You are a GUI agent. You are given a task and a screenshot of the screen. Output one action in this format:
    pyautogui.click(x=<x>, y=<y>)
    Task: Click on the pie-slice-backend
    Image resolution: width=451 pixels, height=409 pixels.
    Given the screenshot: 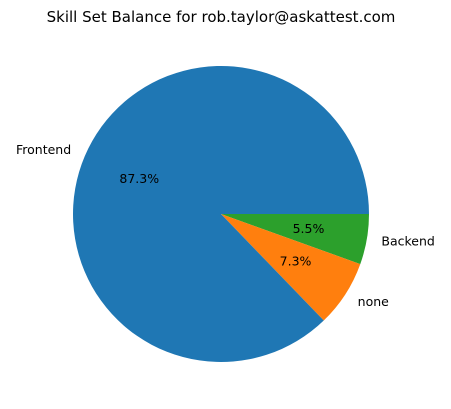 What is the action you would take?
    pyautogui.click(x=295, y=239)
    